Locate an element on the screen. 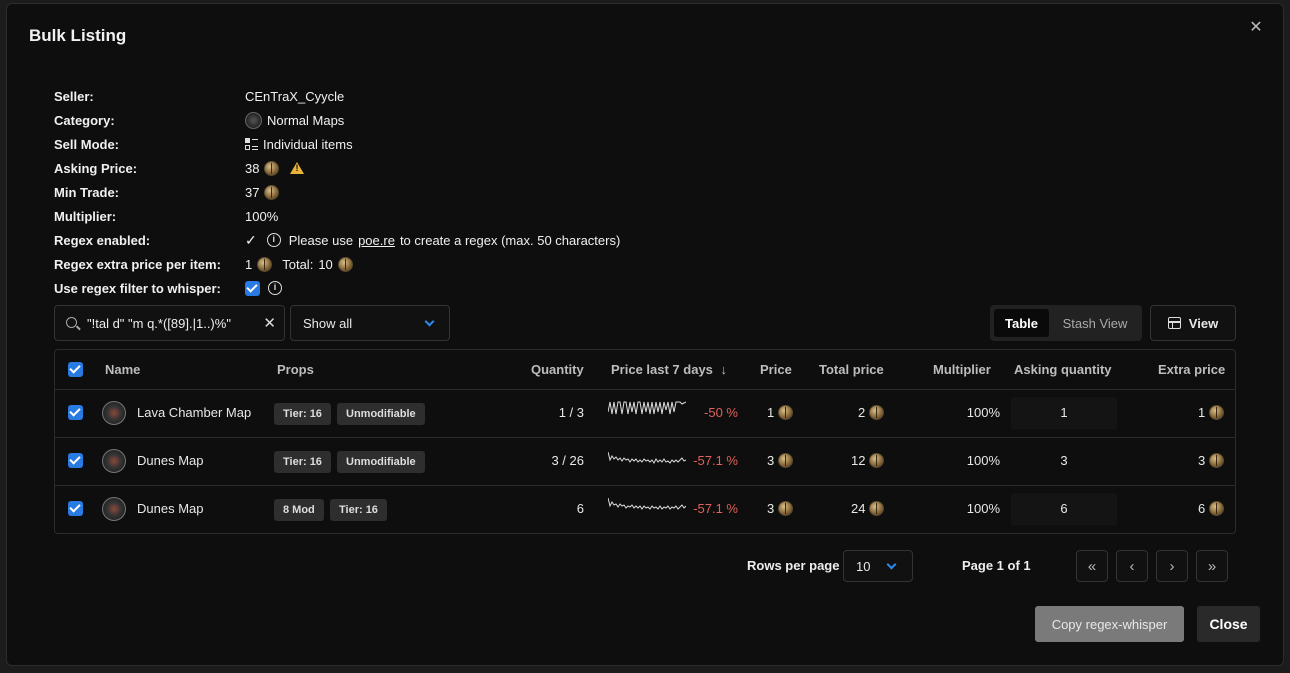  category-value: Normal Maps is located at coordinates (306, 120).